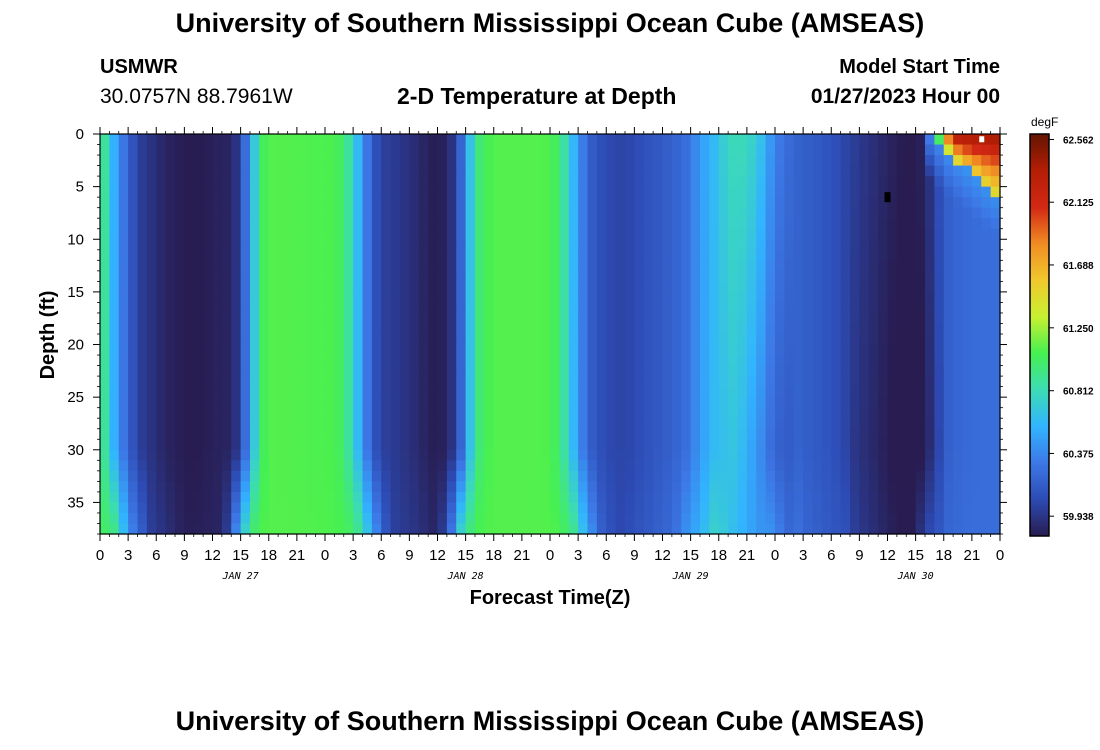 Image resolution: width=1100 pixels, height=750 pixels. Describe the element at coordinates (943, 555) in the screenshot. I see `x-tick-label: 18` at that location.